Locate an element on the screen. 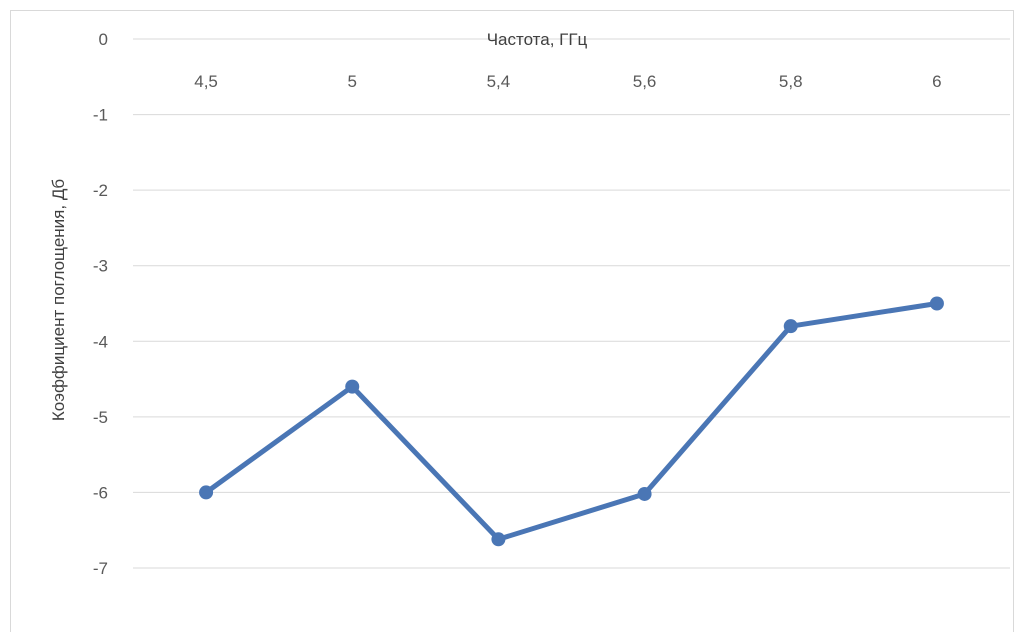 This screenshot has height=632, width=1024. y-tick-label: -6 is located at coordinates (100, 492).